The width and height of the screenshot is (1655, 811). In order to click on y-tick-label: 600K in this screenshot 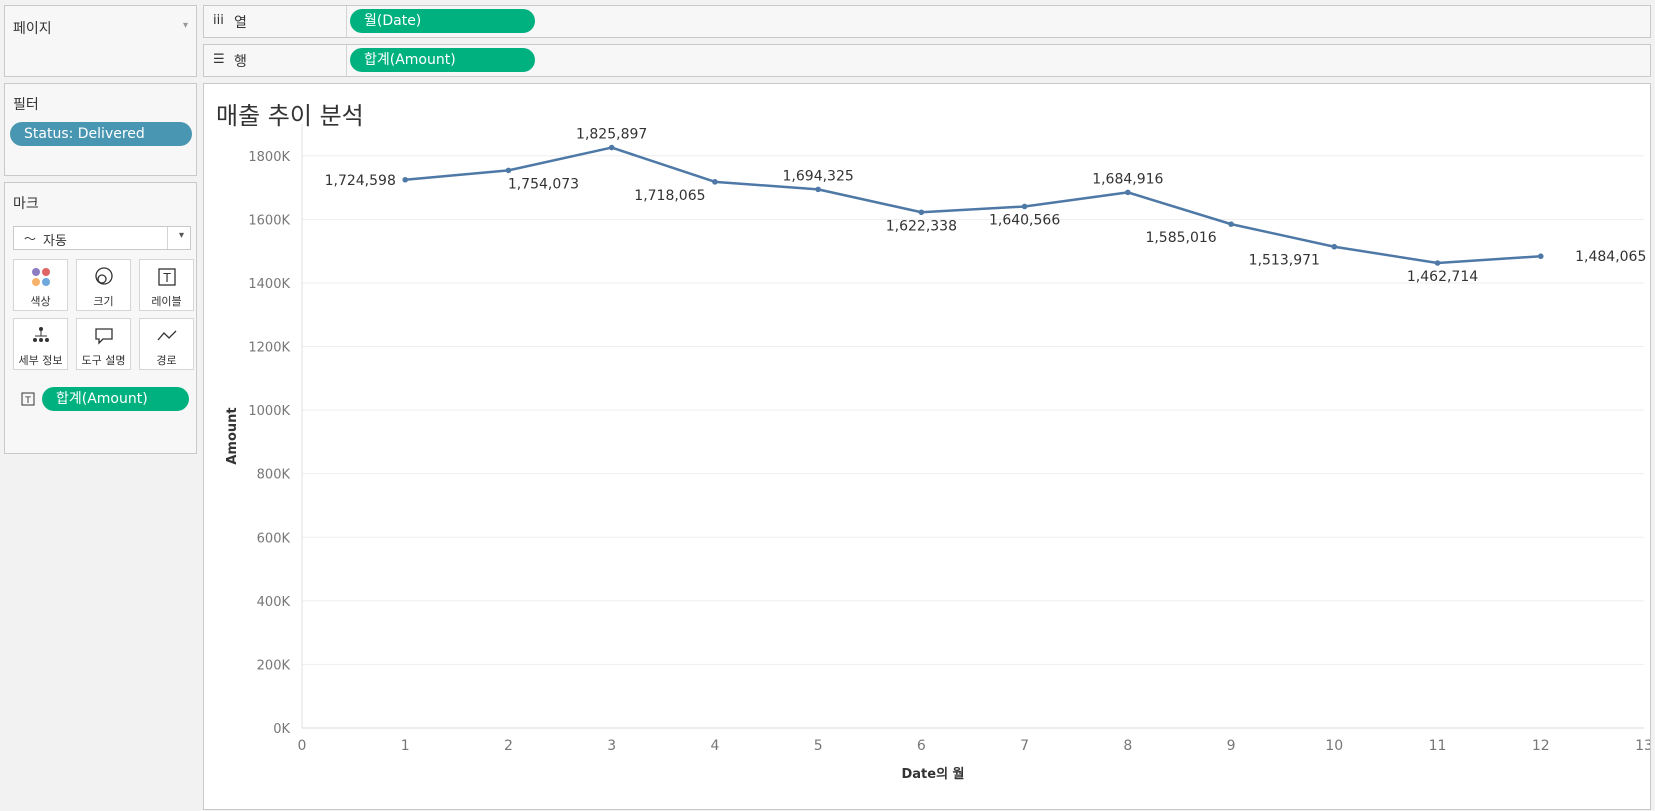, I will do `click(274, 538)`.